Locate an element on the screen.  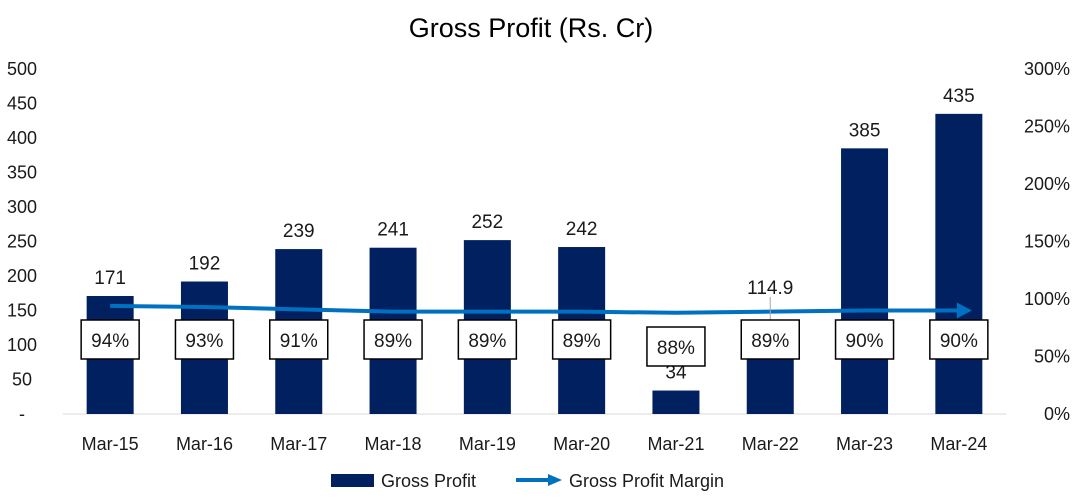
margin-line is located at coordinates (534, 309).